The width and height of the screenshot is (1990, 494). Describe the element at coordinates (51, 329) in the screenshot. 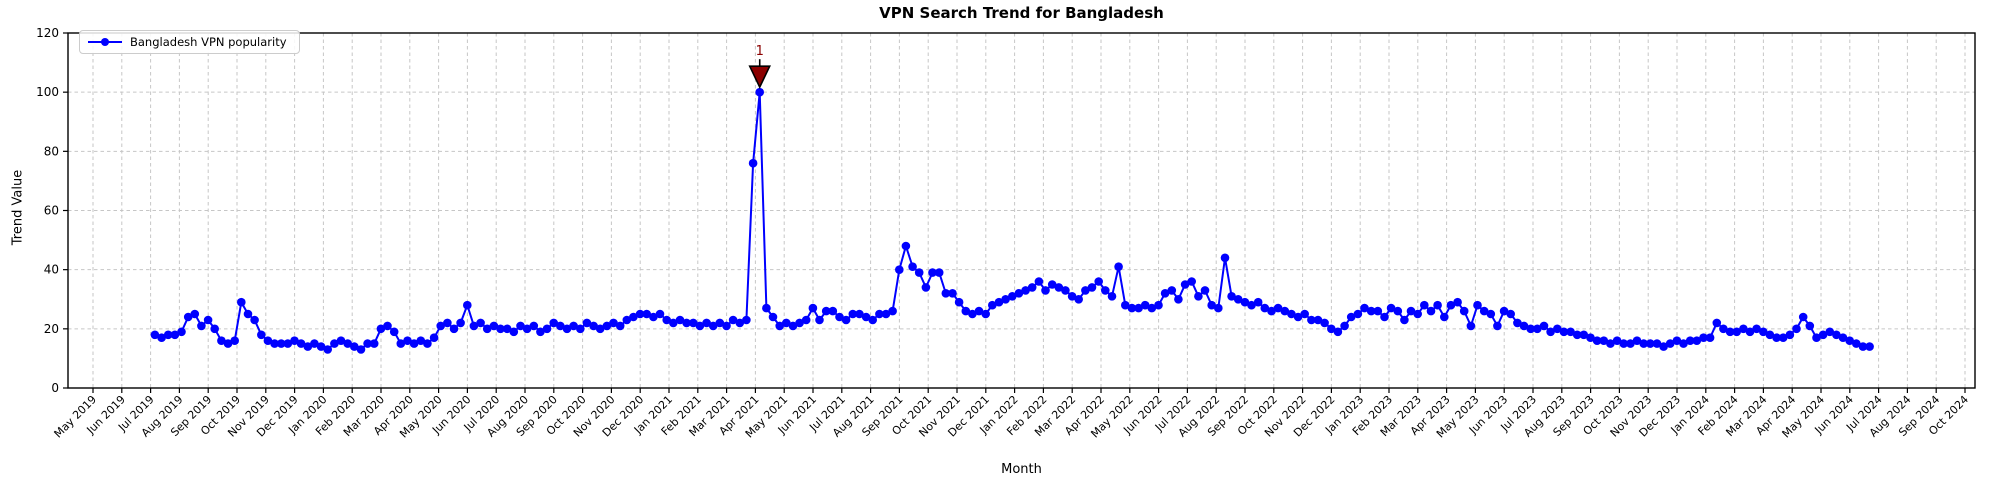

I see `y-tick-label: 20` at that location.